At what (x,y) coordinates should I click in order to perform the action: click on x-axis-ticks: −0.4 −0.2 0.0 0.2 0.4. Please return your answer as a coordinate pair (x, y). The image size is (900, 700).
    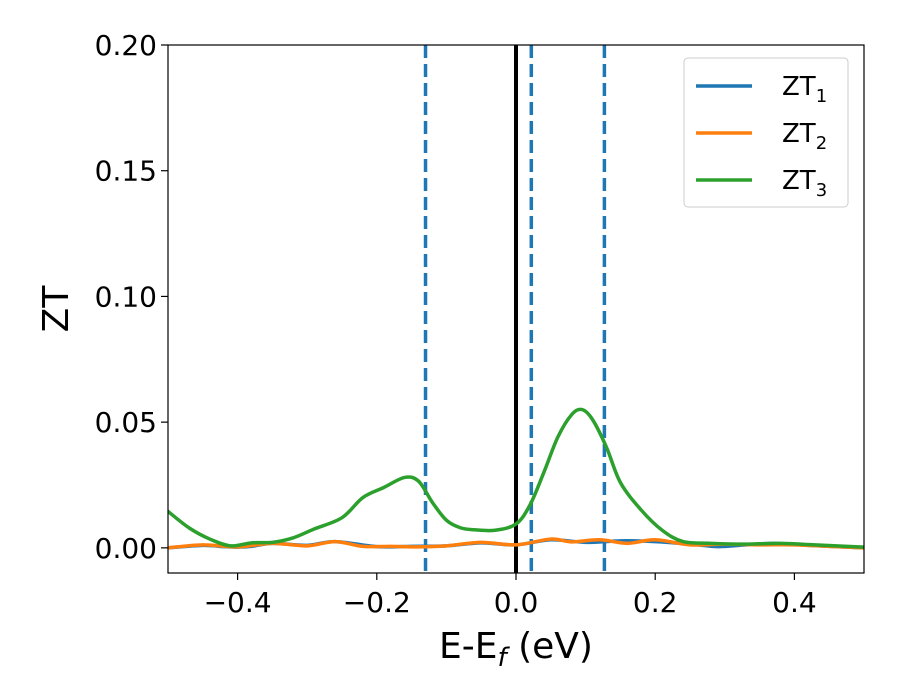
    Looking at the image, I should click on (510, 596).